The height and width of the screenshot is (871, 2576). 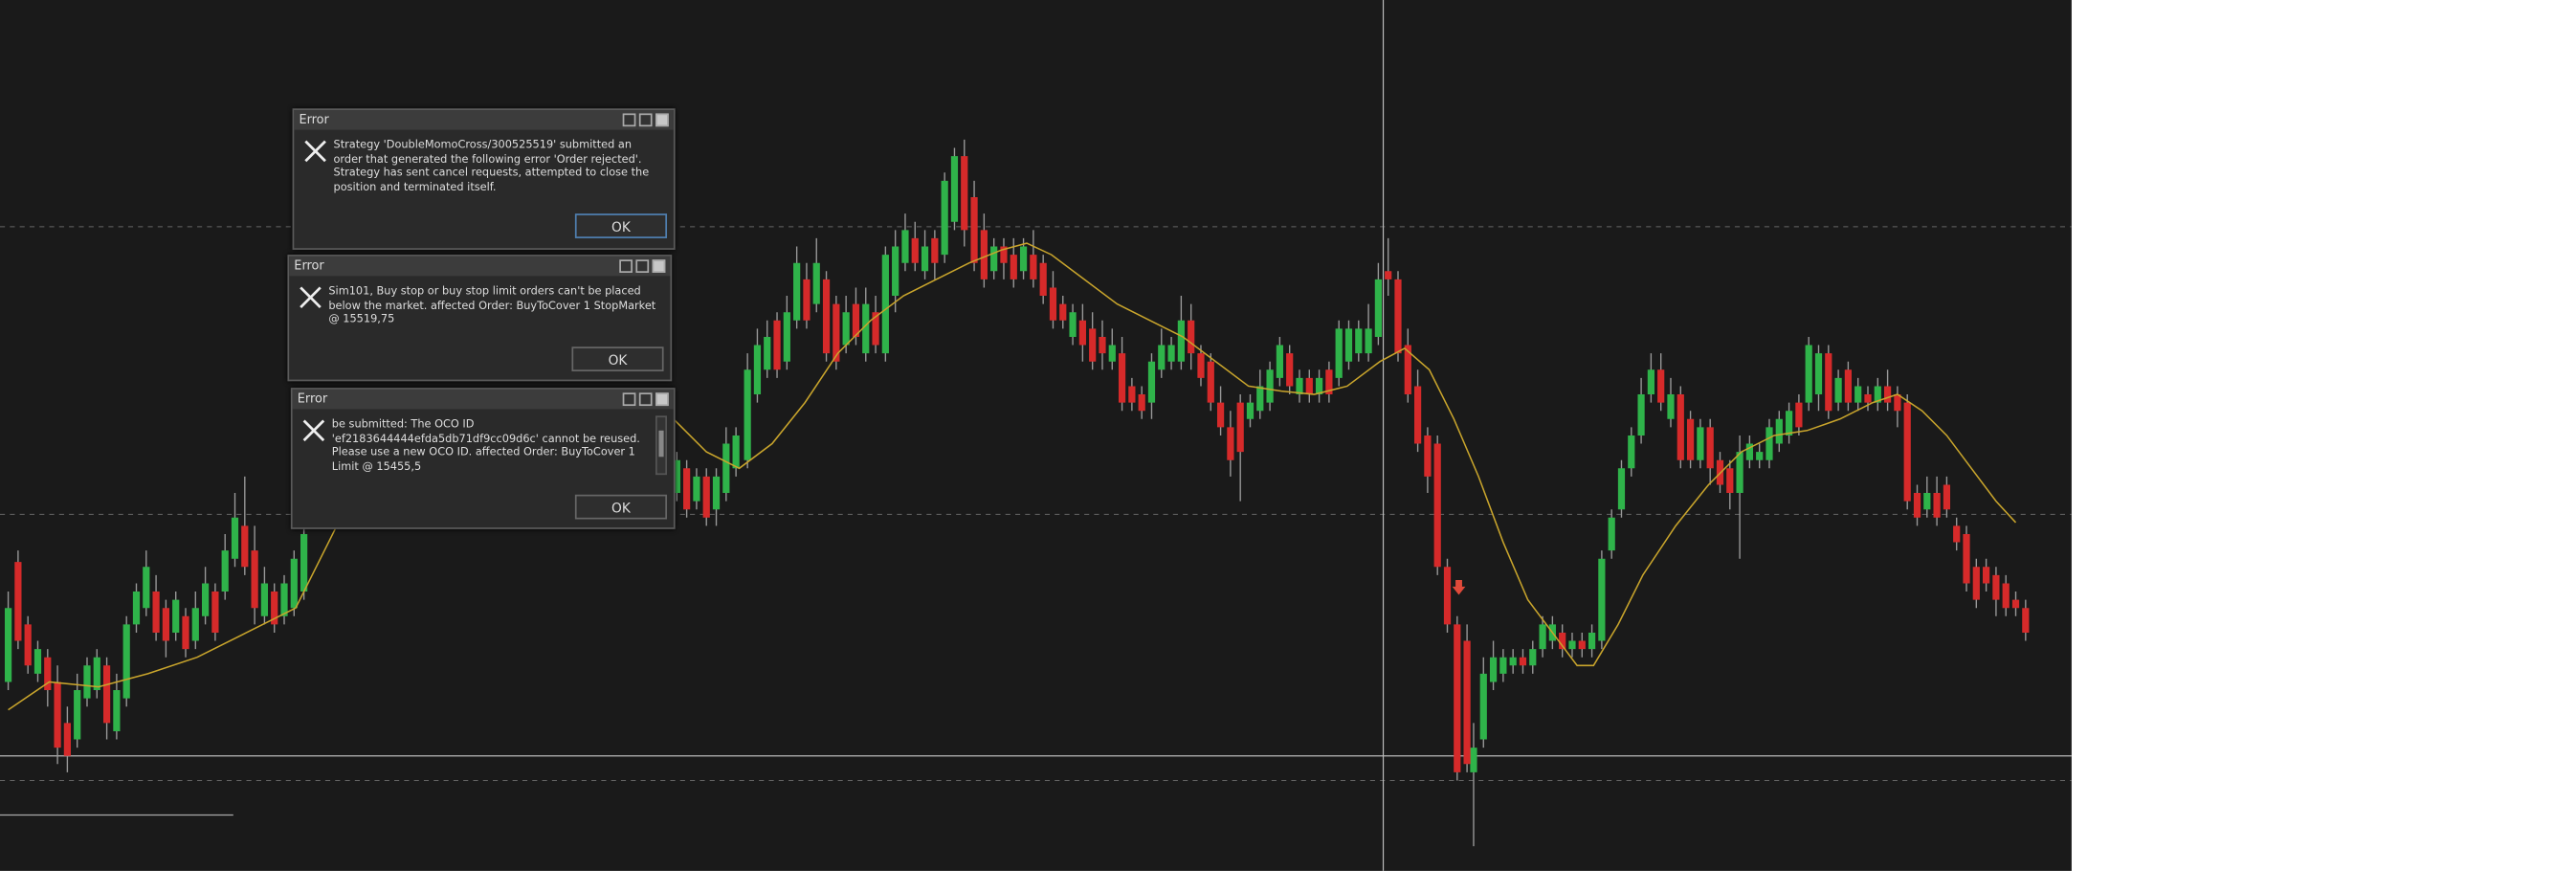 I want to click on scroll-thumb, so click(x=661, y=444).